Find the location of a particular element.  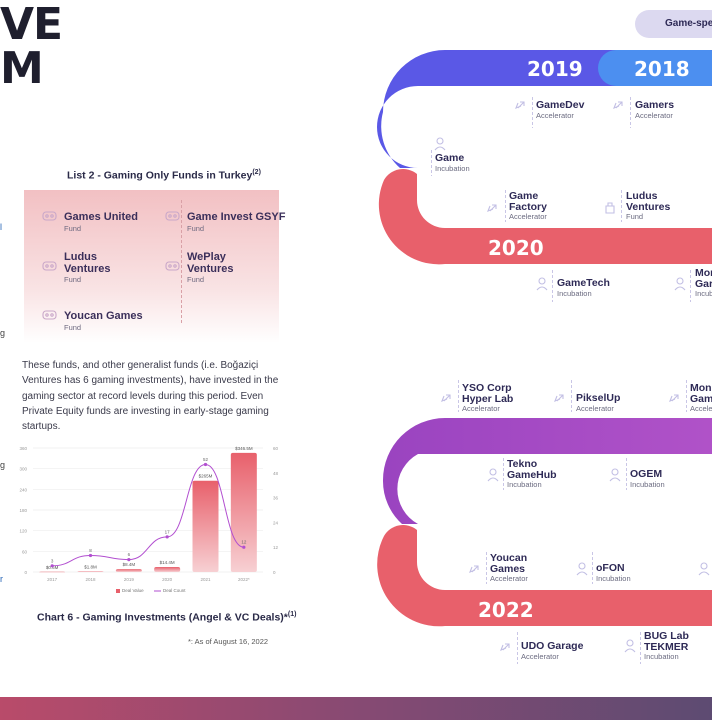

timeline-item: Game Incubation is located at coordinates (452, 163).